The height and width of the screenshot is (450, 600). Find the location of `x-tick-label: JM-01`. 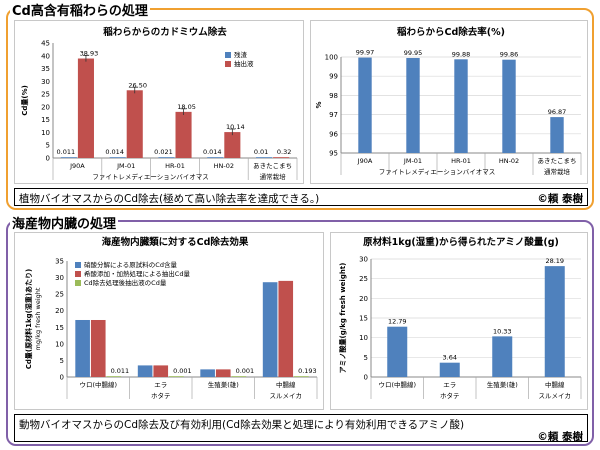

x-tick-label: JM-01 is located at coordinates (125, 166).